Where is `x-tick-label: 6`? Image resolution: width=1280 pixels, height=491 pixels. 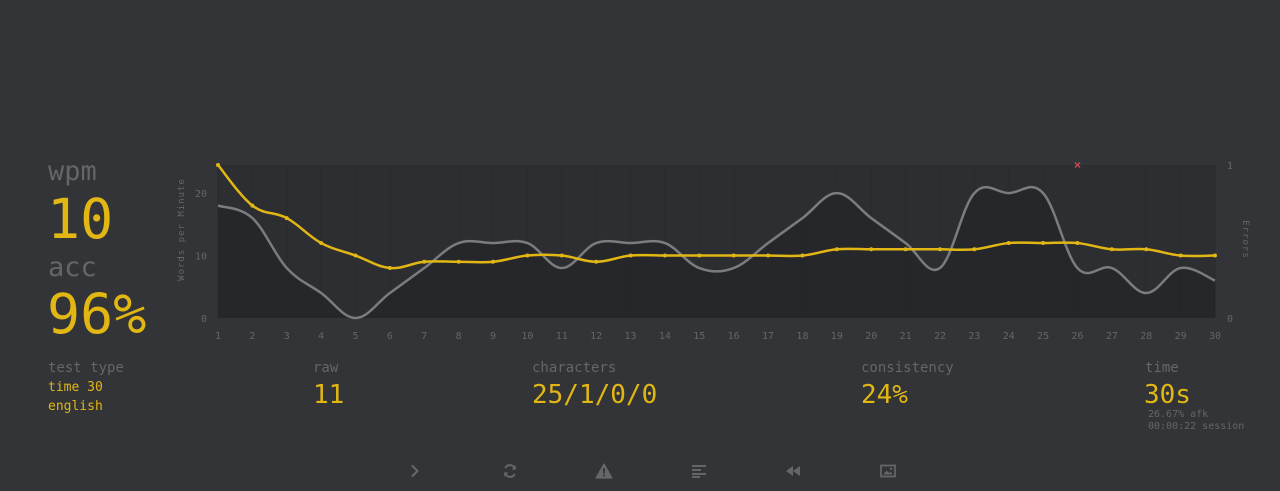 x-tick-label: 6 is located at coordinates (390, 336).